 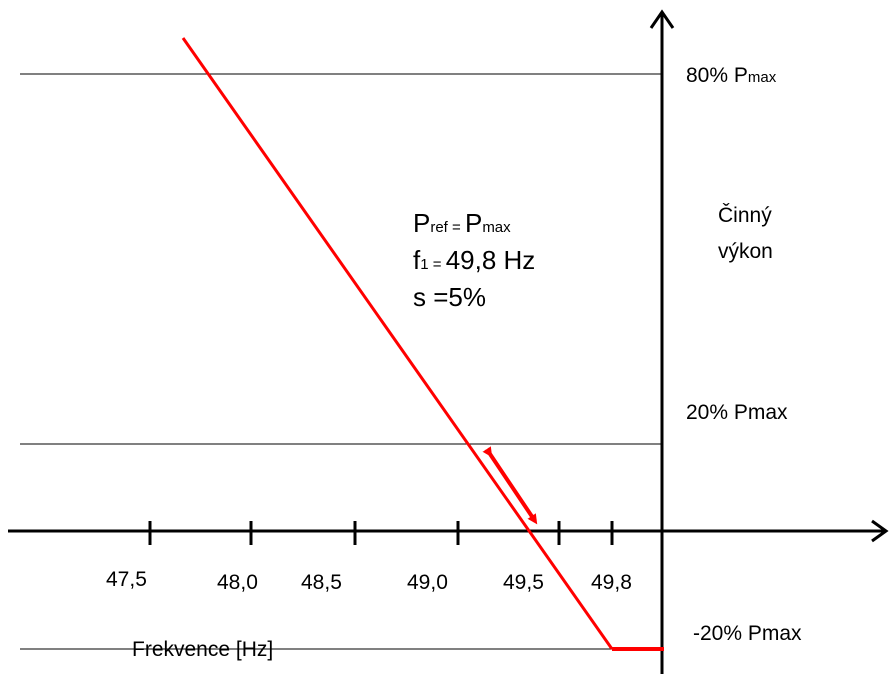 I want to click on level-label-20: 20% Pmax, so click(x=737, y=412).